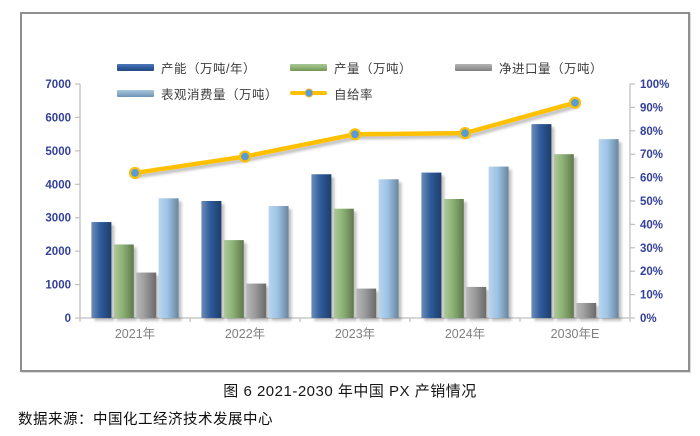 Image resolution: width=700 pixels, height=436 pixels. Describe the element at coordinates (58, 152) in the screenshot. I see `left-axis-tick-label: 5000` at that location.